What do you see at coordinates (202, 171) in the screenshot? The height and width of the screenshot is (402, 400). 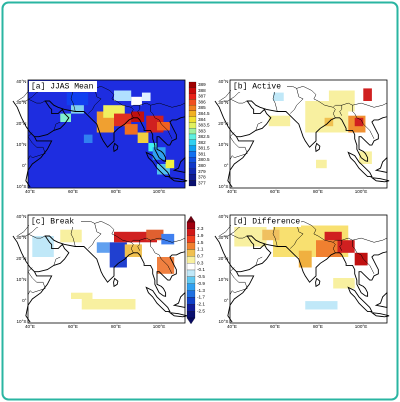 I see `colorbar-label: 379` at bounding box center [202, 171].